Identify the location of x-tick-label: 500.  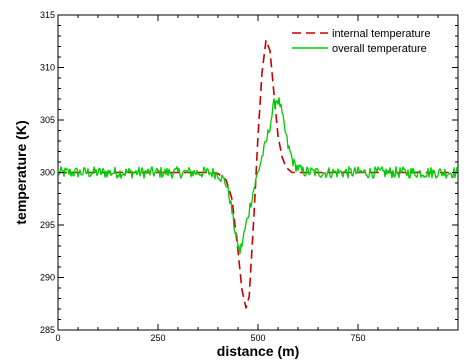
(257, 338).